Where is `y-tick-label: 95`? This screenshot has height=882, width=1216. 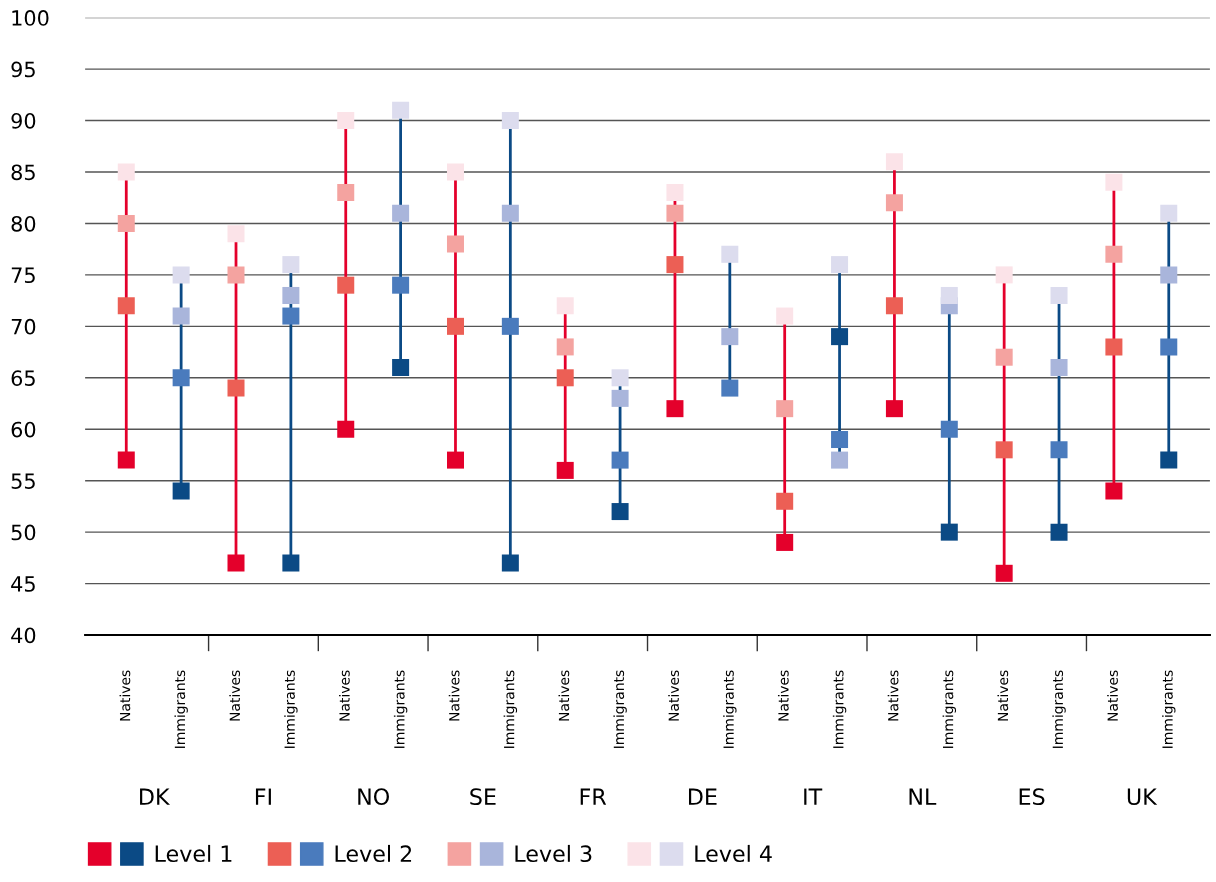 y-tick-label: 95 is located at coordinates (23, 69).